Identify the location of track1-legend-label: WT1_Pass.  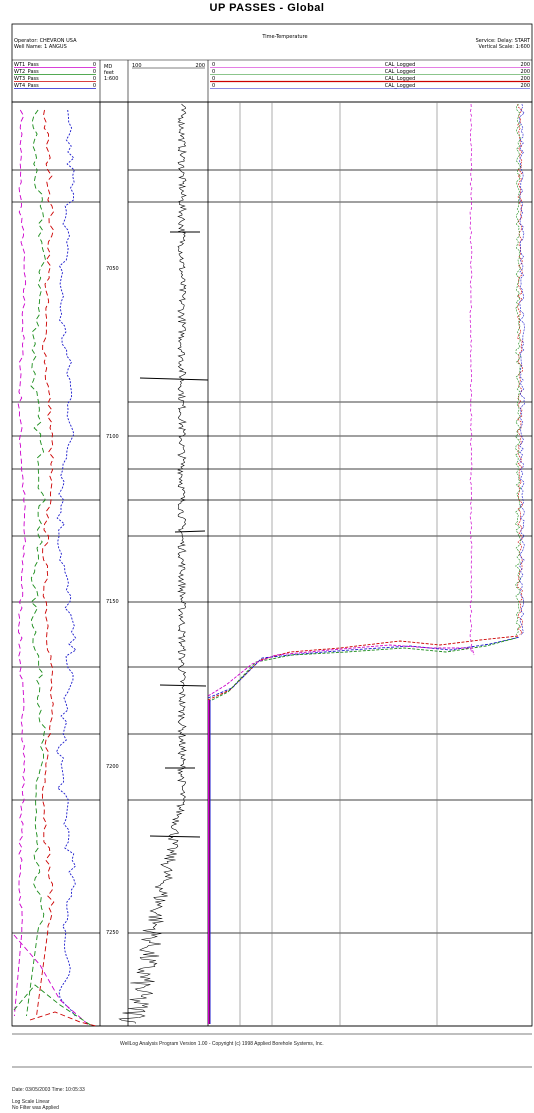
(26, 65).